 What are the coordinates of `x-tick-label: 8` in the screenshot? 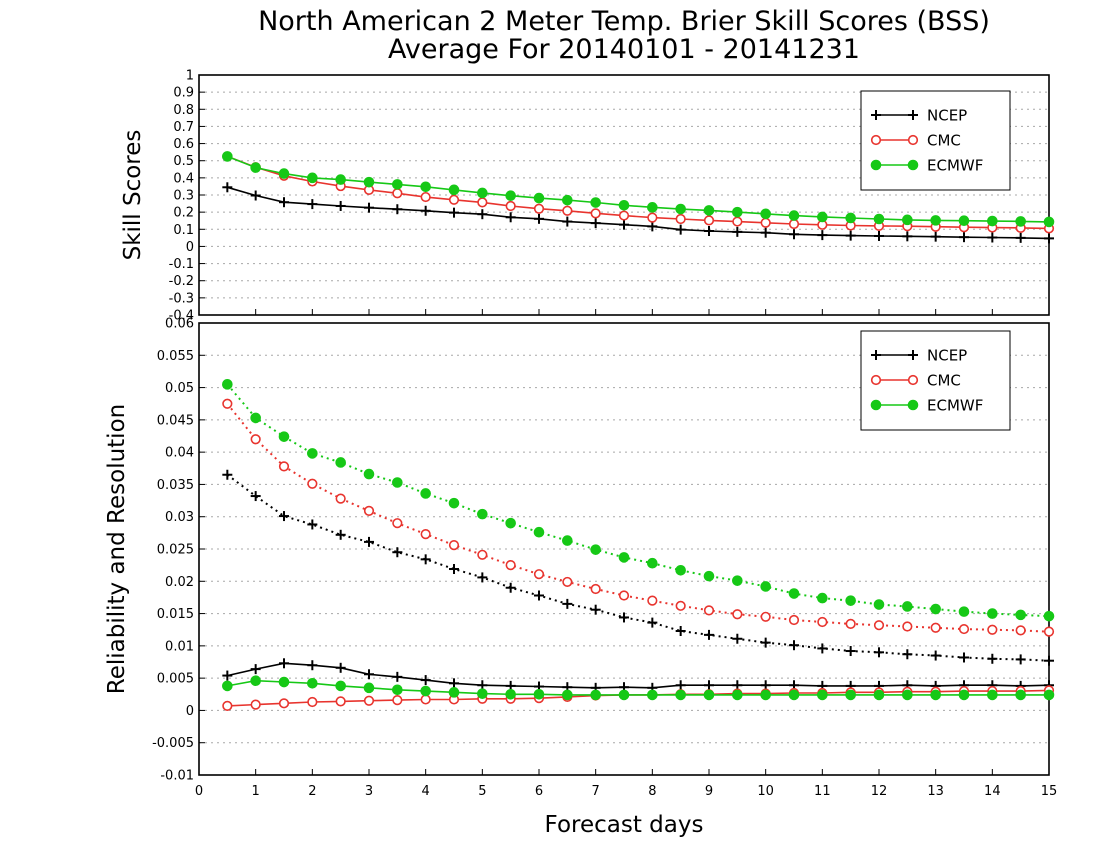 It's located at (652, 791).